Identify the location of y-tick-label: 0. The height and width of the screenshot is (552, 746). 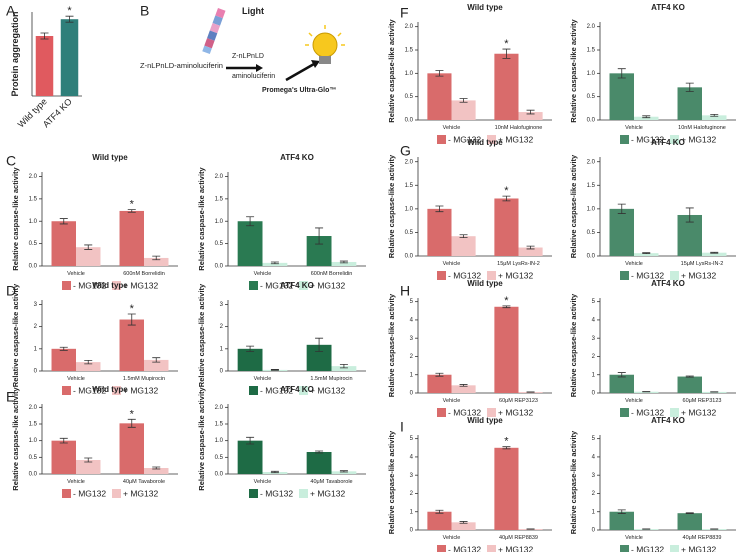
(412, 531).